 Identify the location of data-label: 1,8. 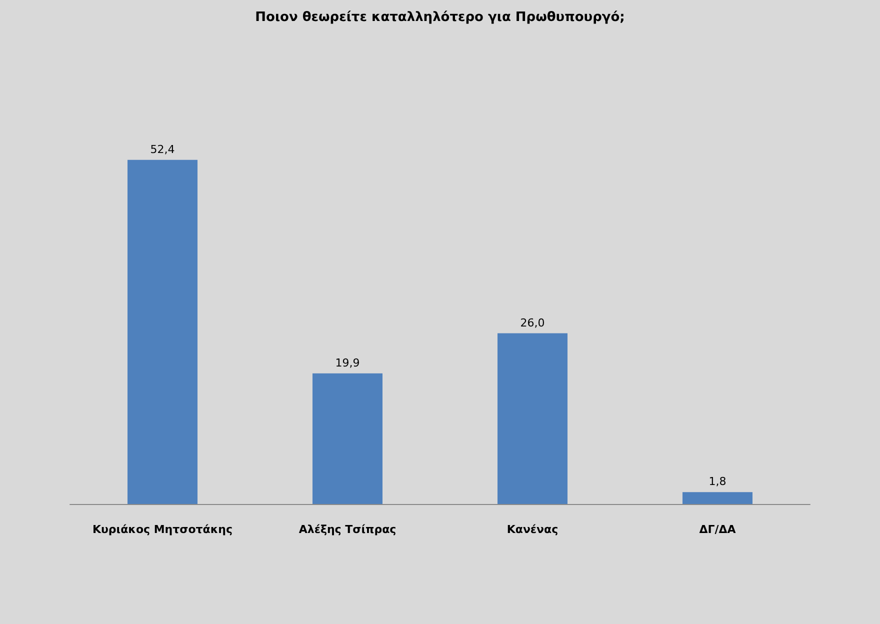
(717, 481).